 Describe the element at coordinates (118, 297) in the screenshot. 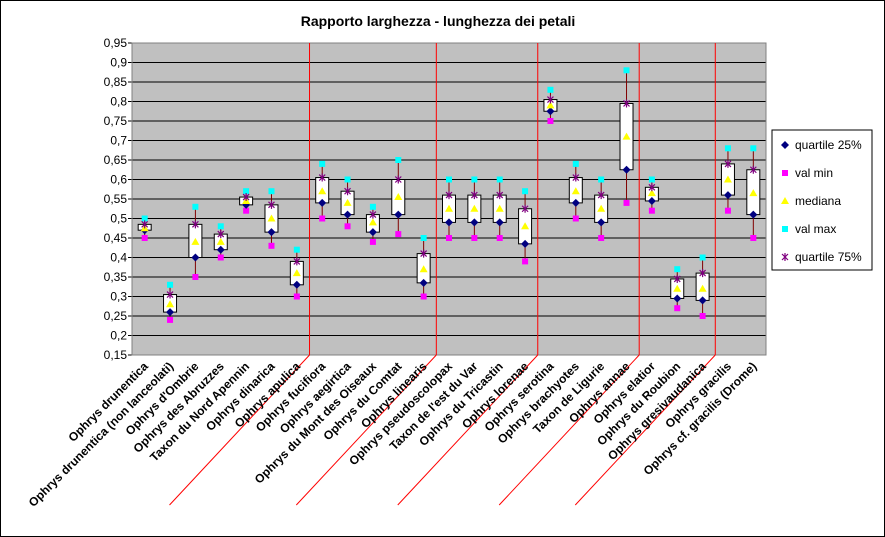

I see `y-tick-label: 0,3` at that location.